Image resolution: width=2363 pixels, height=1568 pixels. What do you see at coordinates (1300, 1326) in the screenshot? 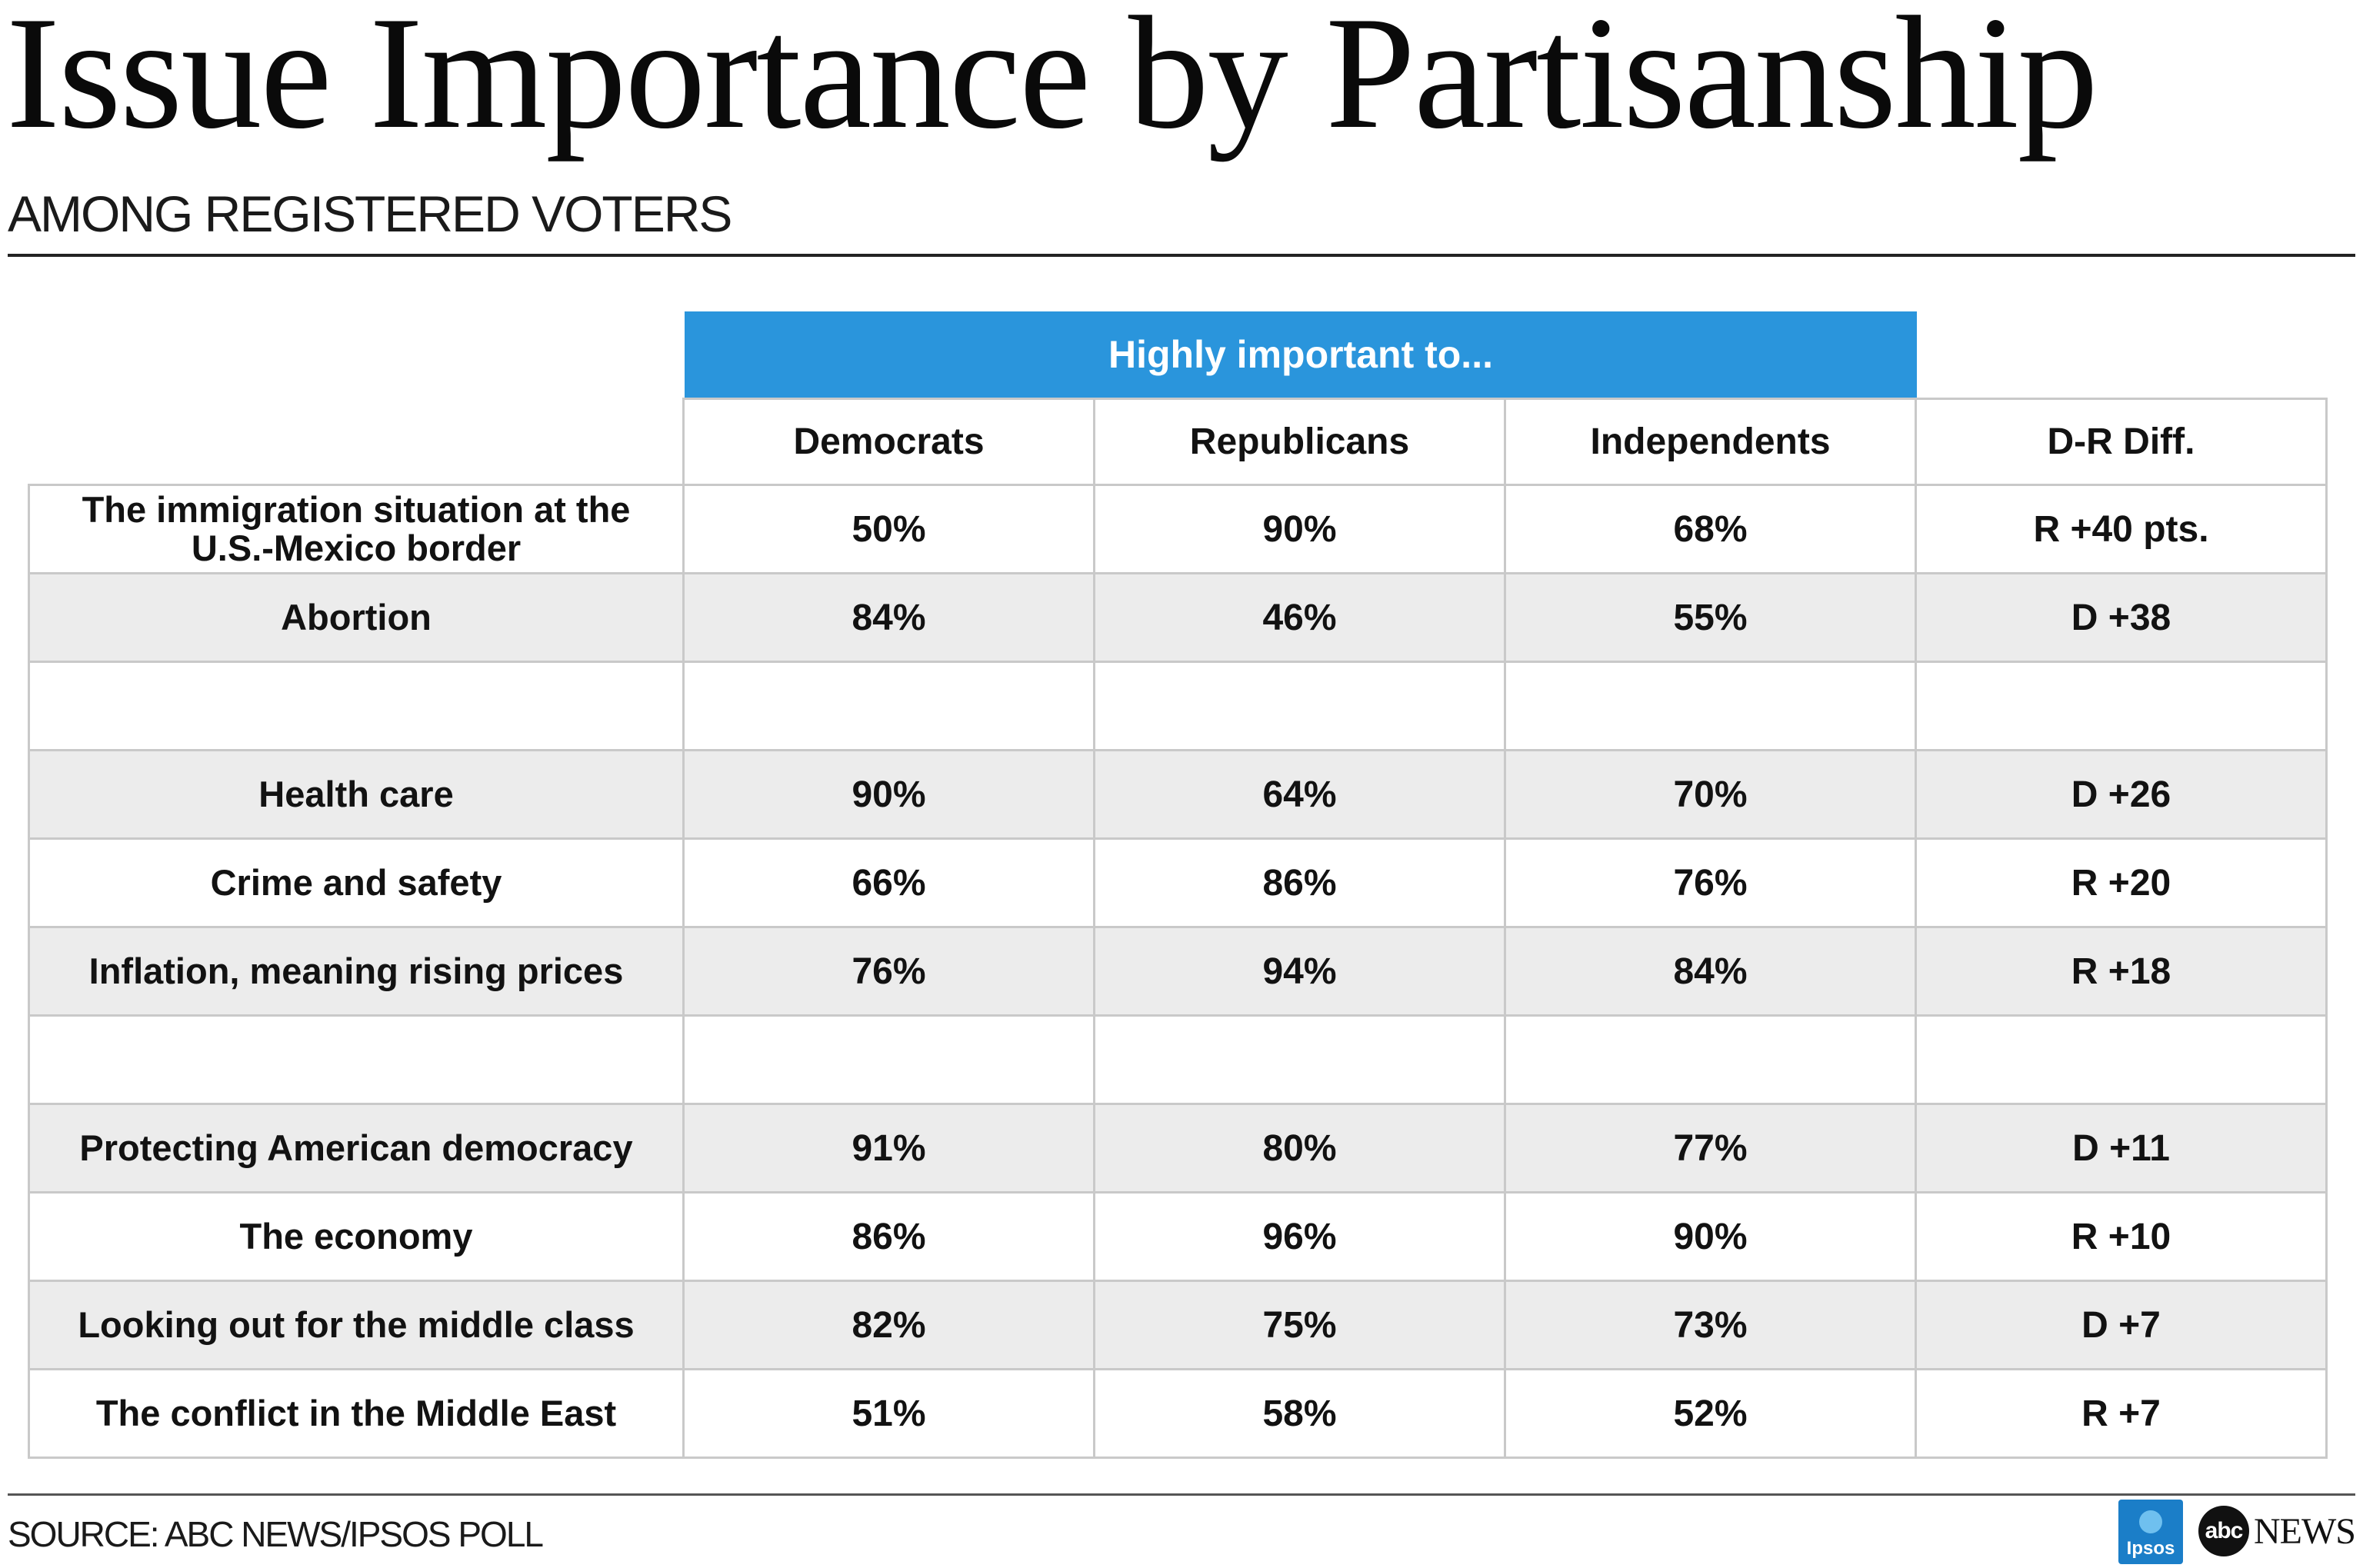
I see `table-cell-republicans: 75%` at bounding box center [1300, 1326].